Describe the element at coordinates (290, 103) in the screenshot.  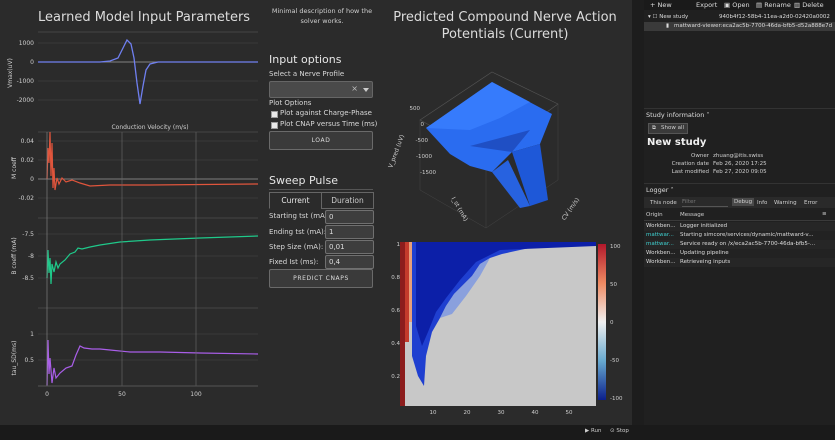
I see `plot-options-label: Plot Options` at that location.